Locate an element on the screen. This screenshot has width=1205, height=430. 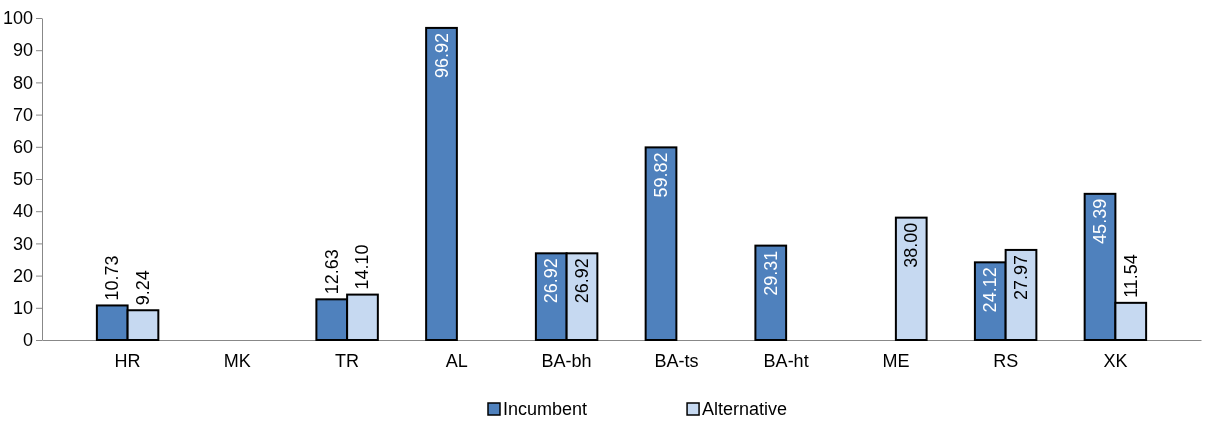
data-label: 27.97 is located at coordinates (1021, 277).